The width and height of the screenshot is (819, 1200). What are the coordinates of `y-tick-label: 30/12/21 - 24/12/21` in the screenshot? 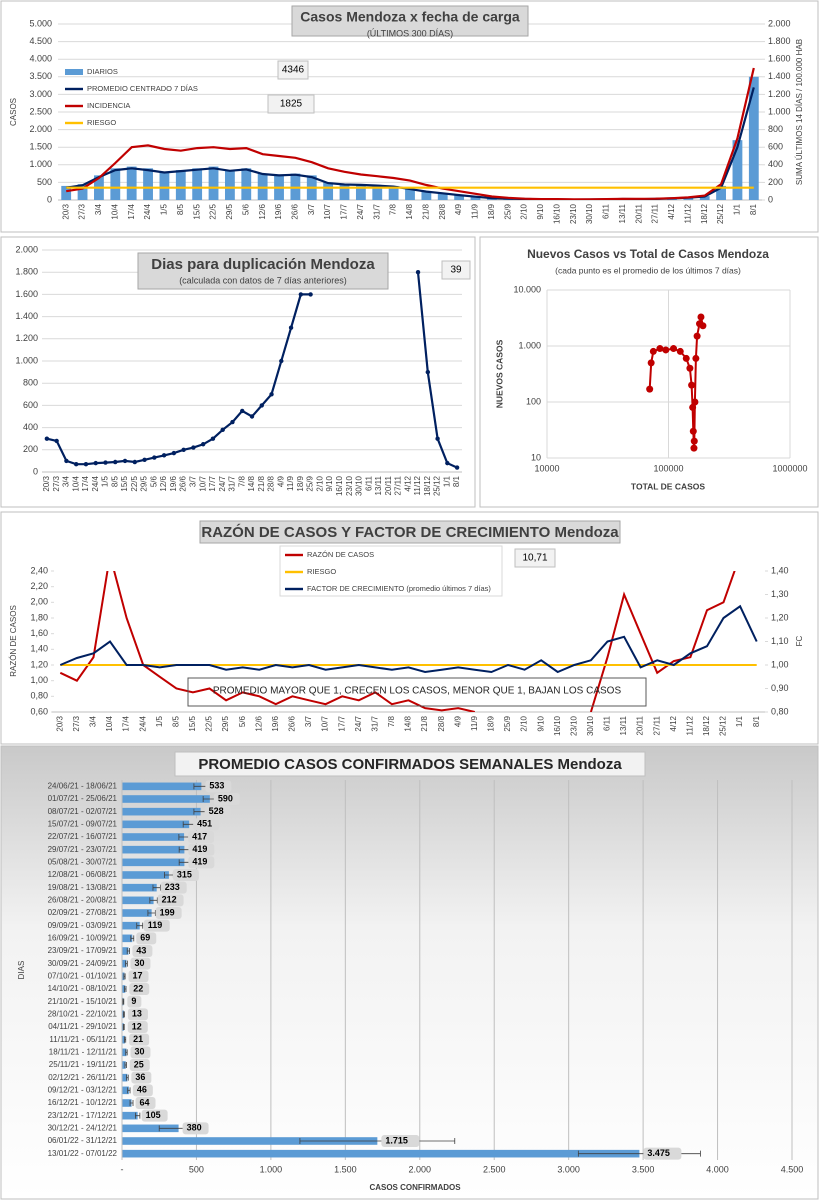 It's located at (83, 1127).